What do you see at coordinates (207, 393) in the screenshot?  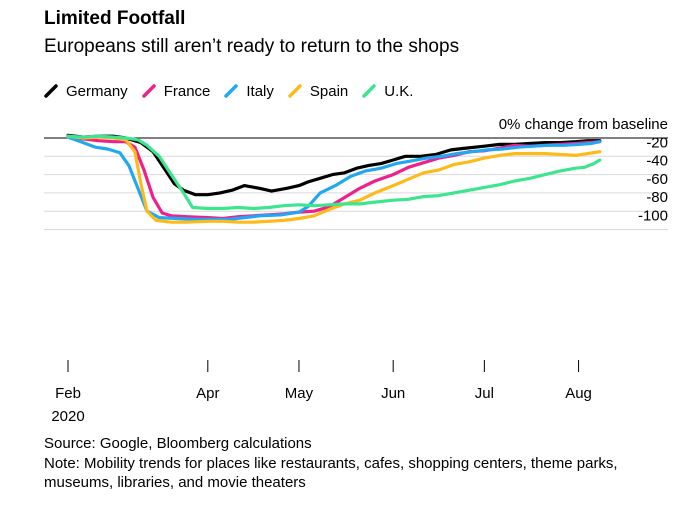 I see `x-tick-label: Apr` at bounding box center [207, 393].